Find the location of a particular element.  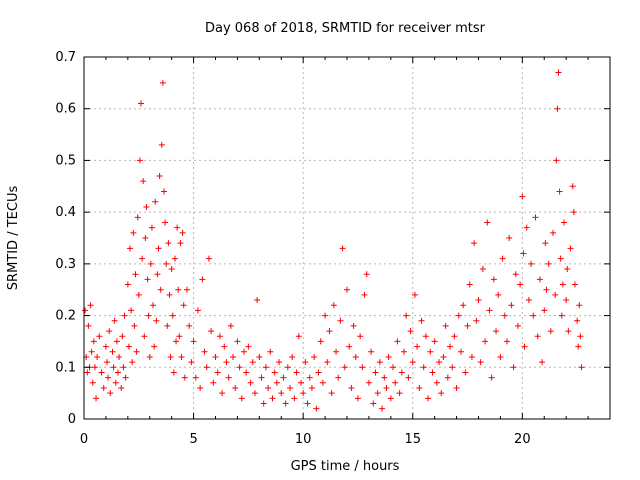

y-tick-label: 0.6 is located at coordinates (65, 109).